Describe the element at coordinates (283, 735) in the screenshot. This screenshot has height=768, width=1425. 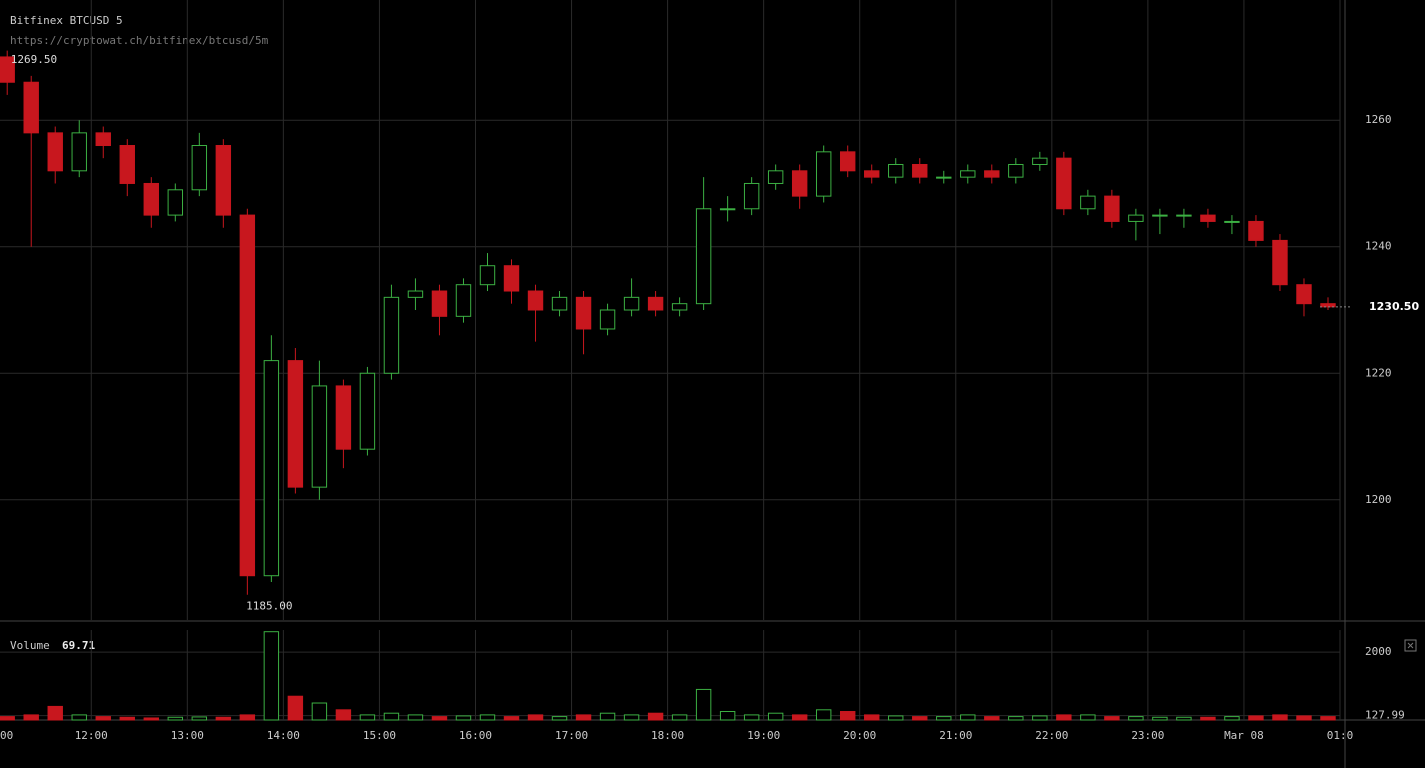
I see `x-tick-label: 14:00` at that location.